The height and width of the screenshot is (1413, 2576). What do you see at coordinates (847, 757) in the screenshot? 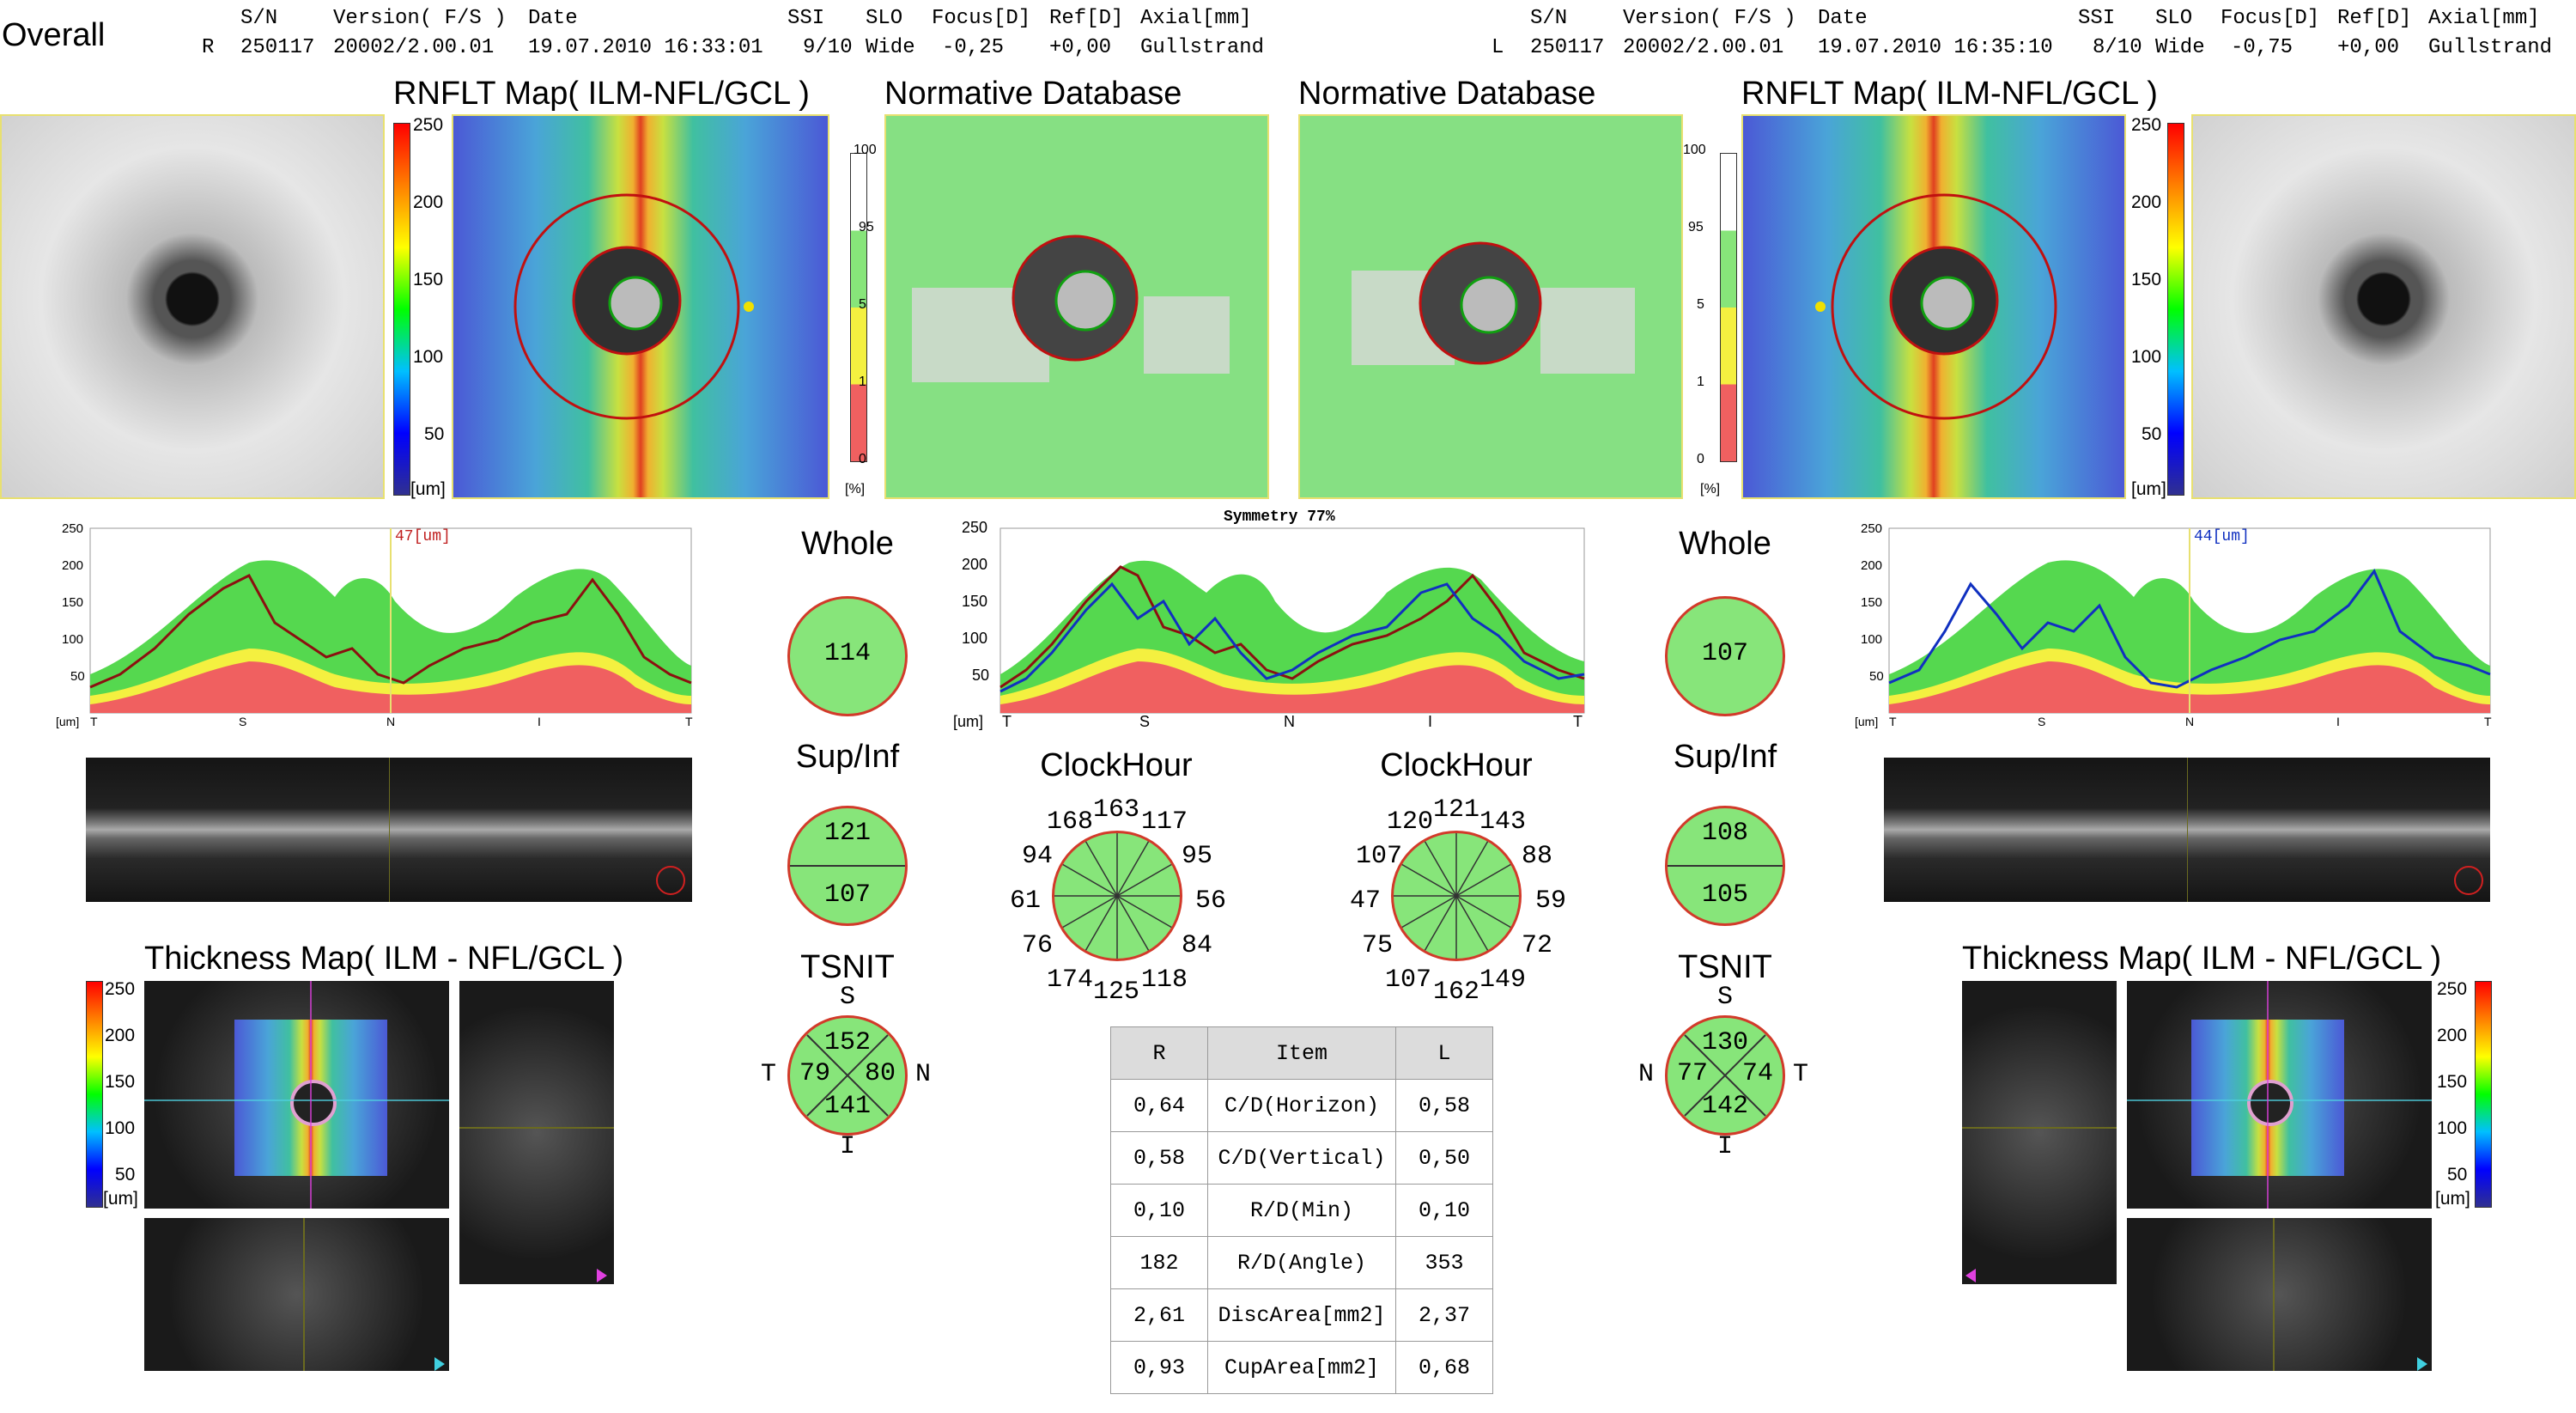
I see `supinf-label-right: Sup/Inf` at bounding box center [847, 757].